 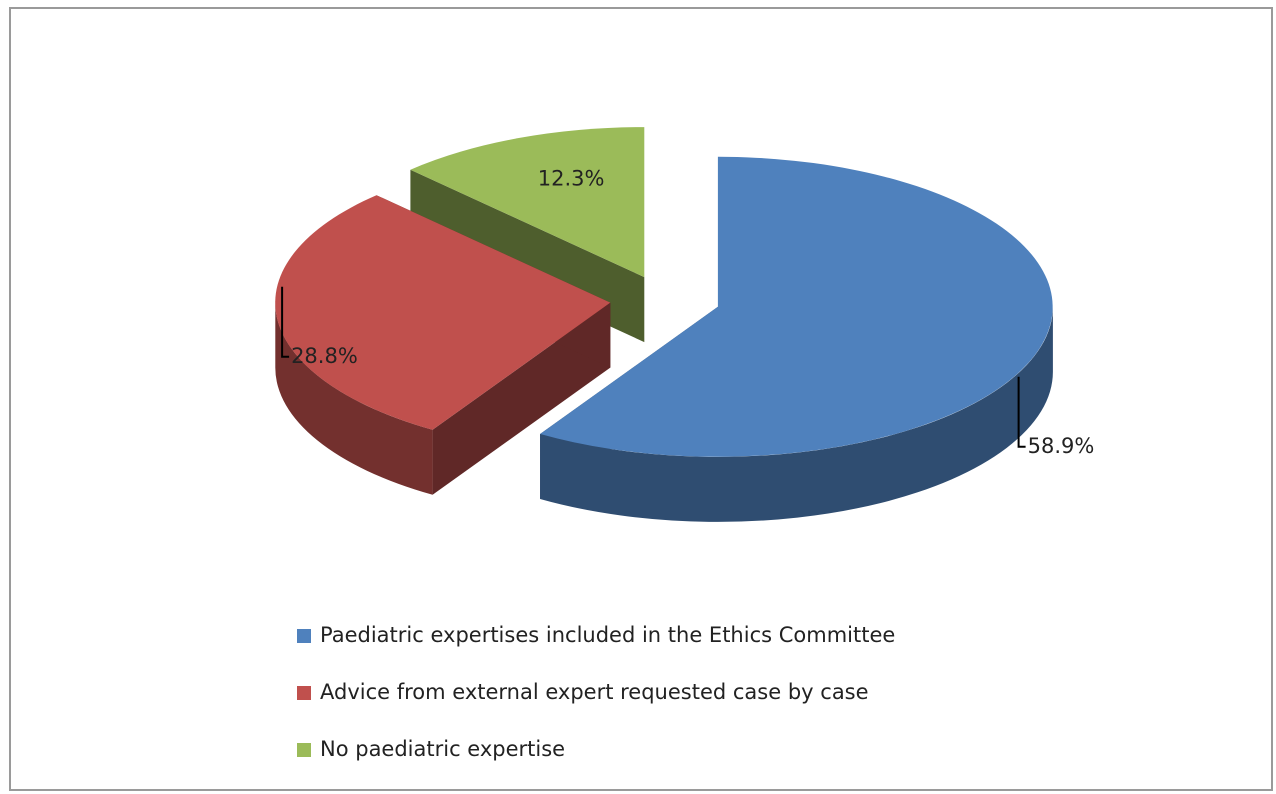 I want to click on slice-side, so click(x=521, y=398).